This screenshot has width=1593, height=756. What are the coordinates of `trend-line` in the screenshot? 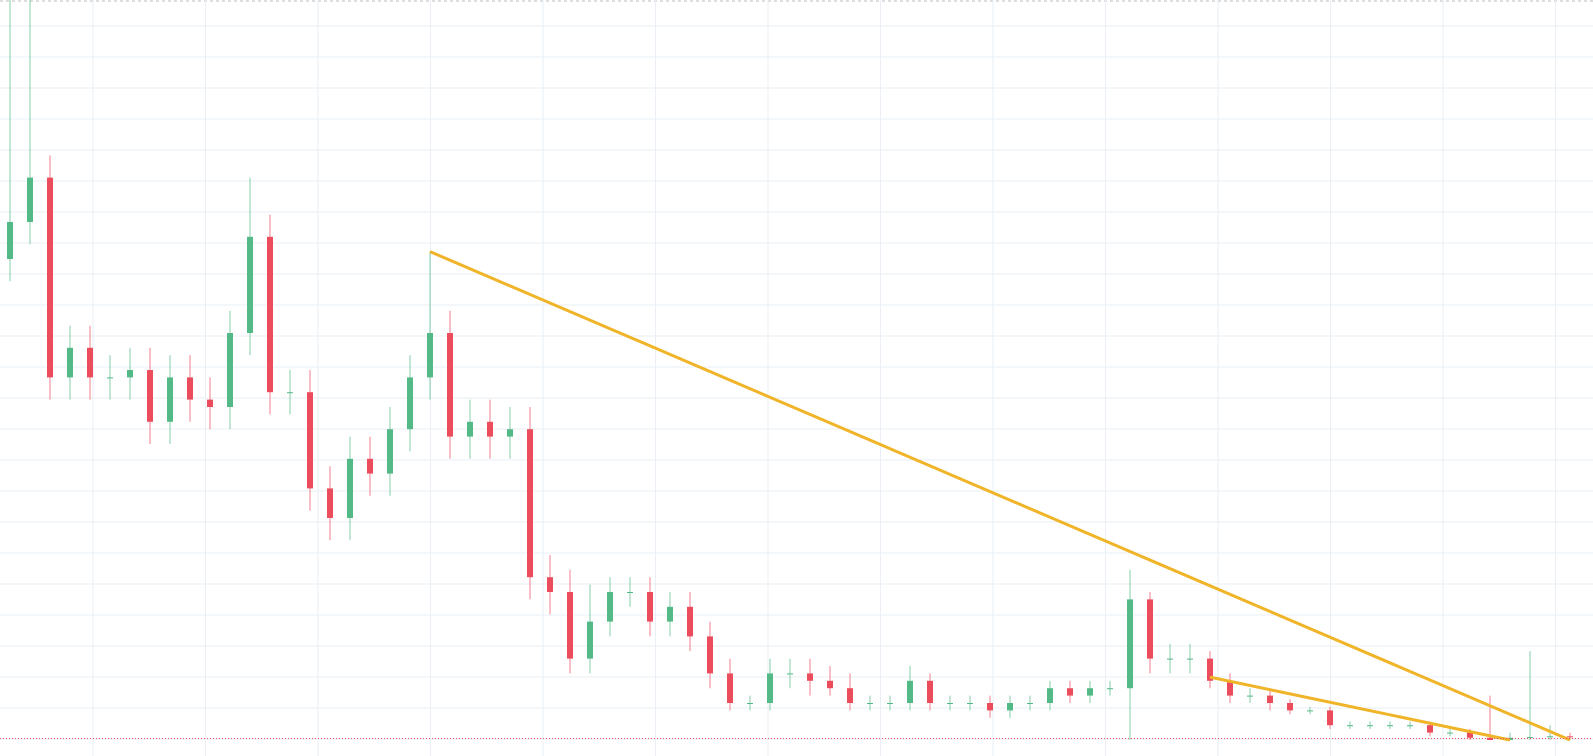 It's located at (1360, 708).